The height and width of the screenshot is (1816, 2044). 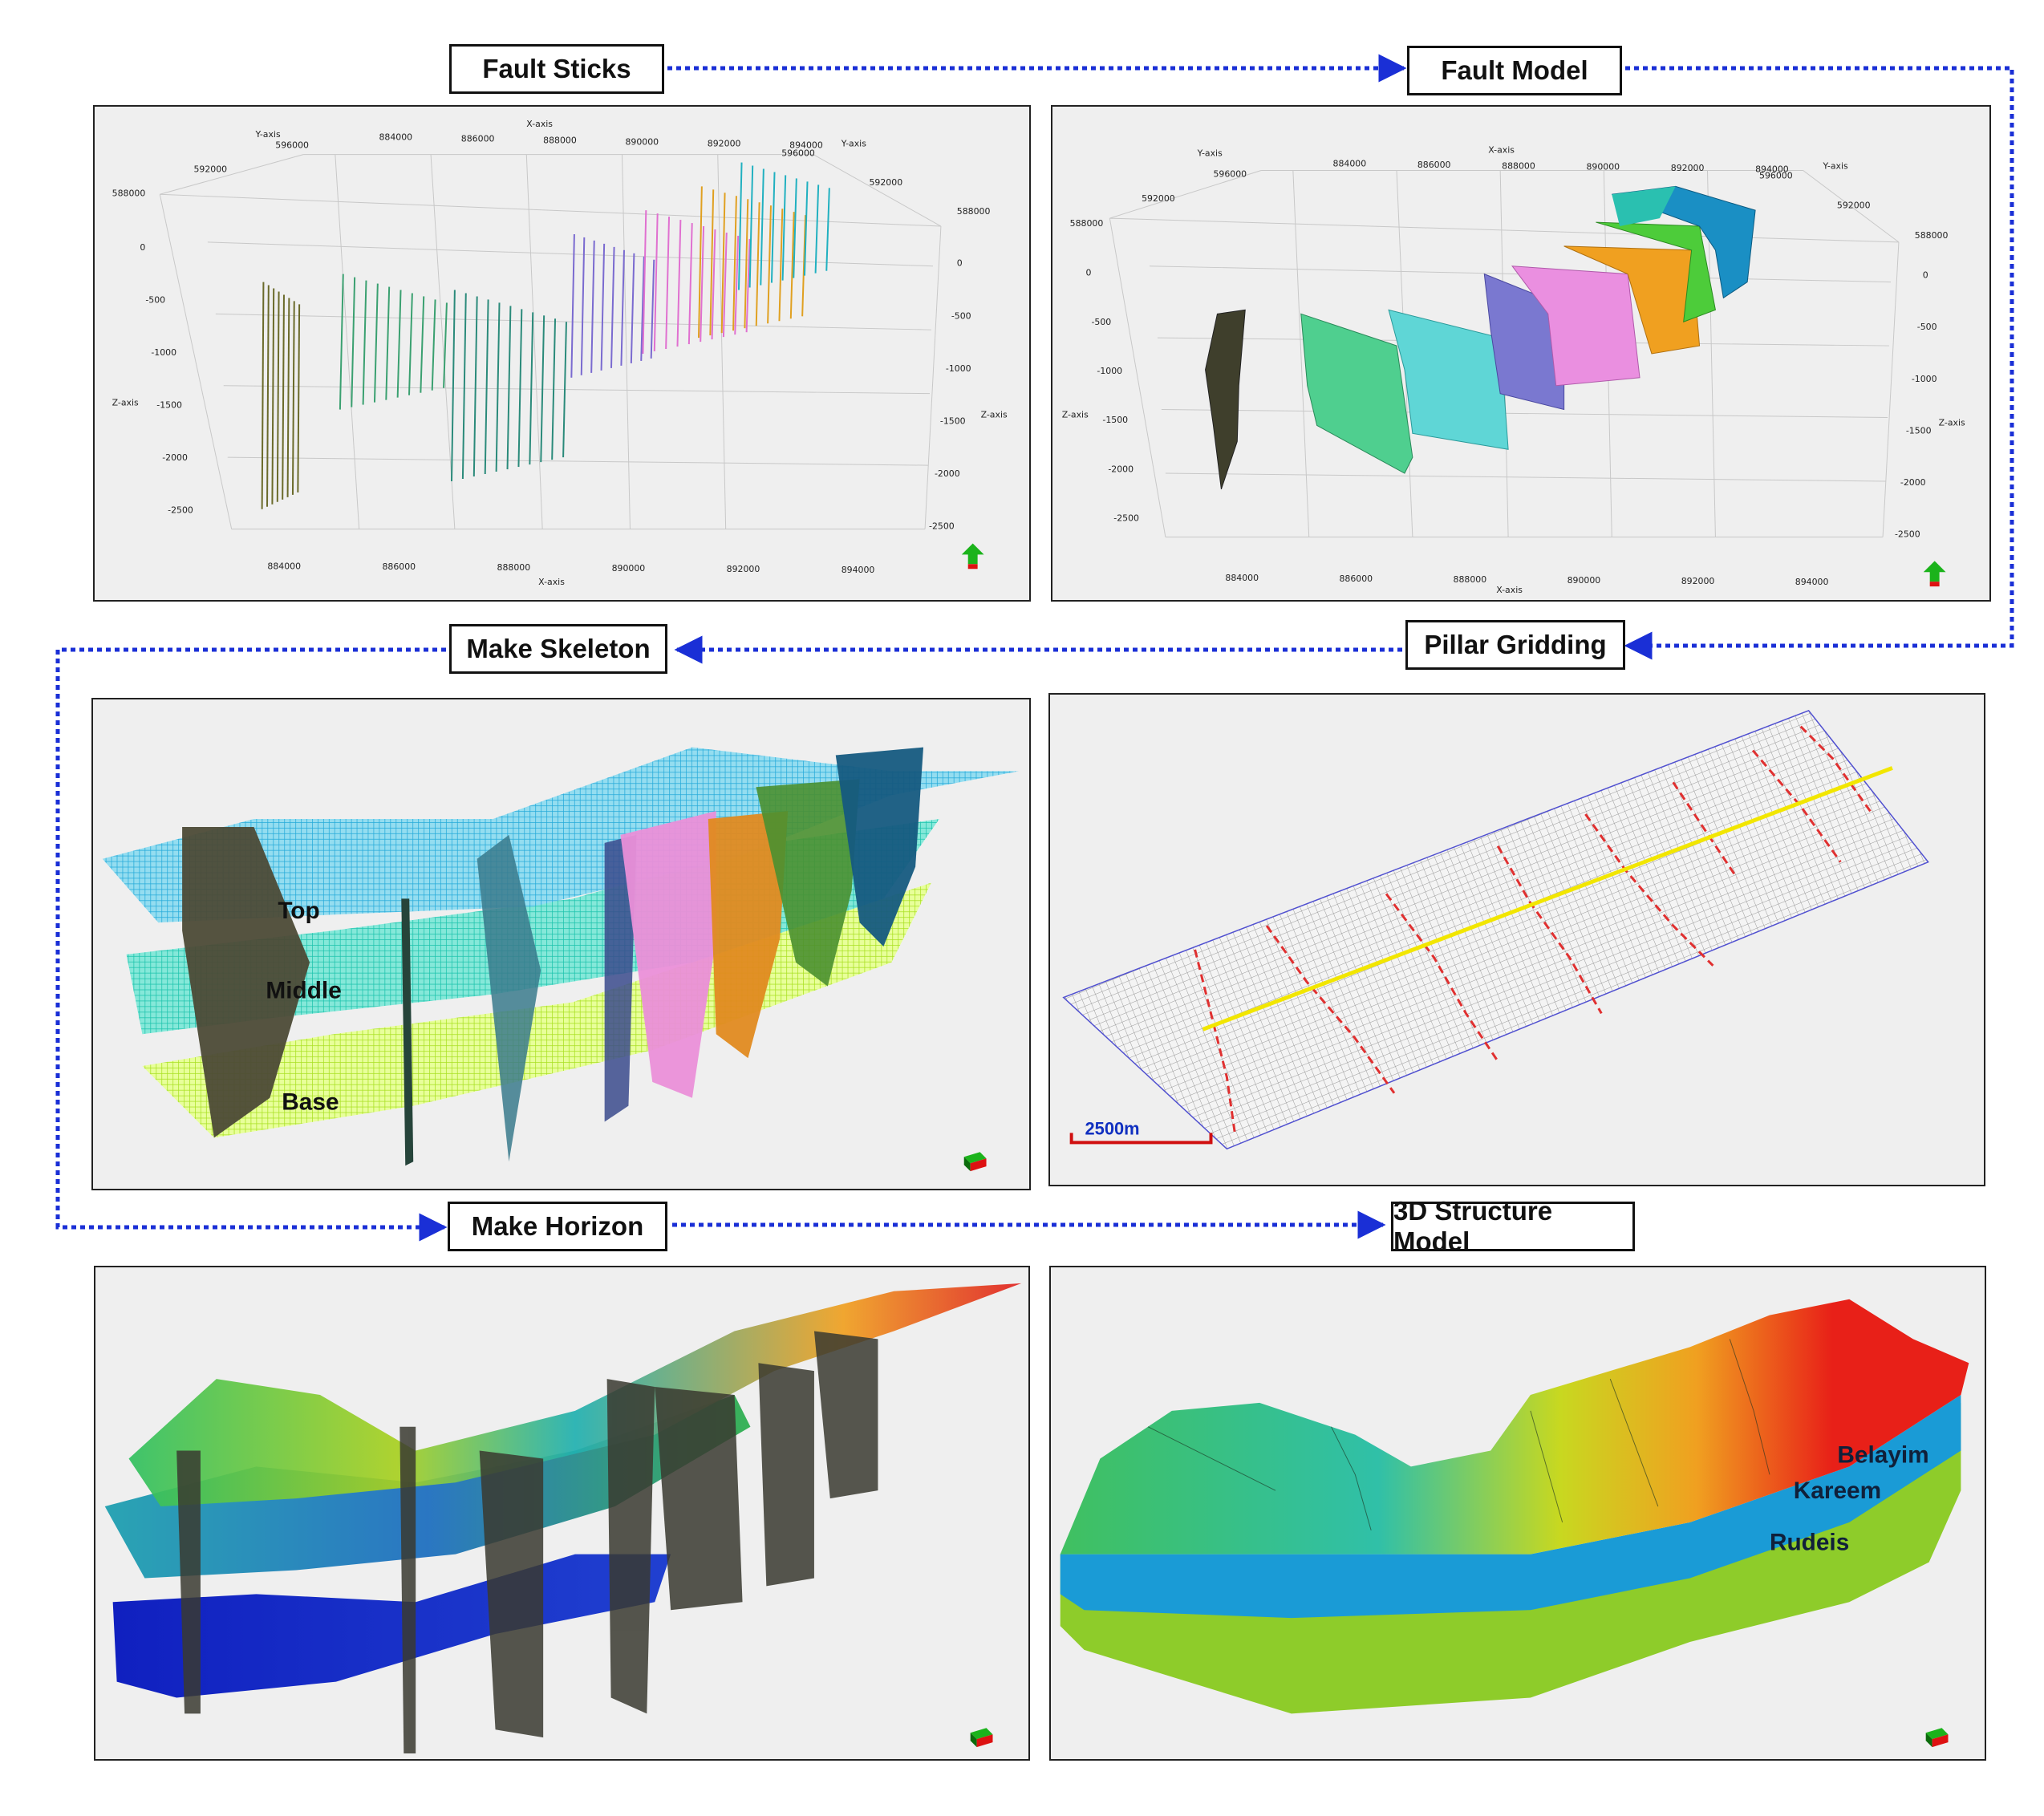 What do you see at coordinates (859, 570) in the screenshot?
I see `fs-x-bot-tick: 894000` at bounding box center [859, 570].